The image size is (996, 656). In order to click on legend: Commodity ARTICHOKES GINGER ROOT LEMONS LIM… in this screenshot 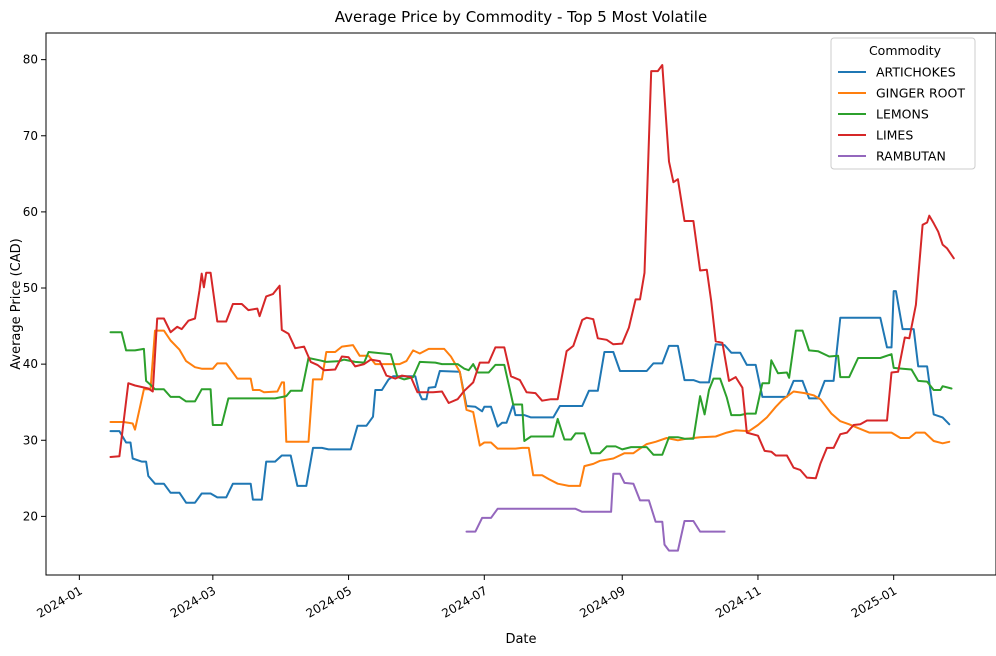, I will do `click(903, 103)`.